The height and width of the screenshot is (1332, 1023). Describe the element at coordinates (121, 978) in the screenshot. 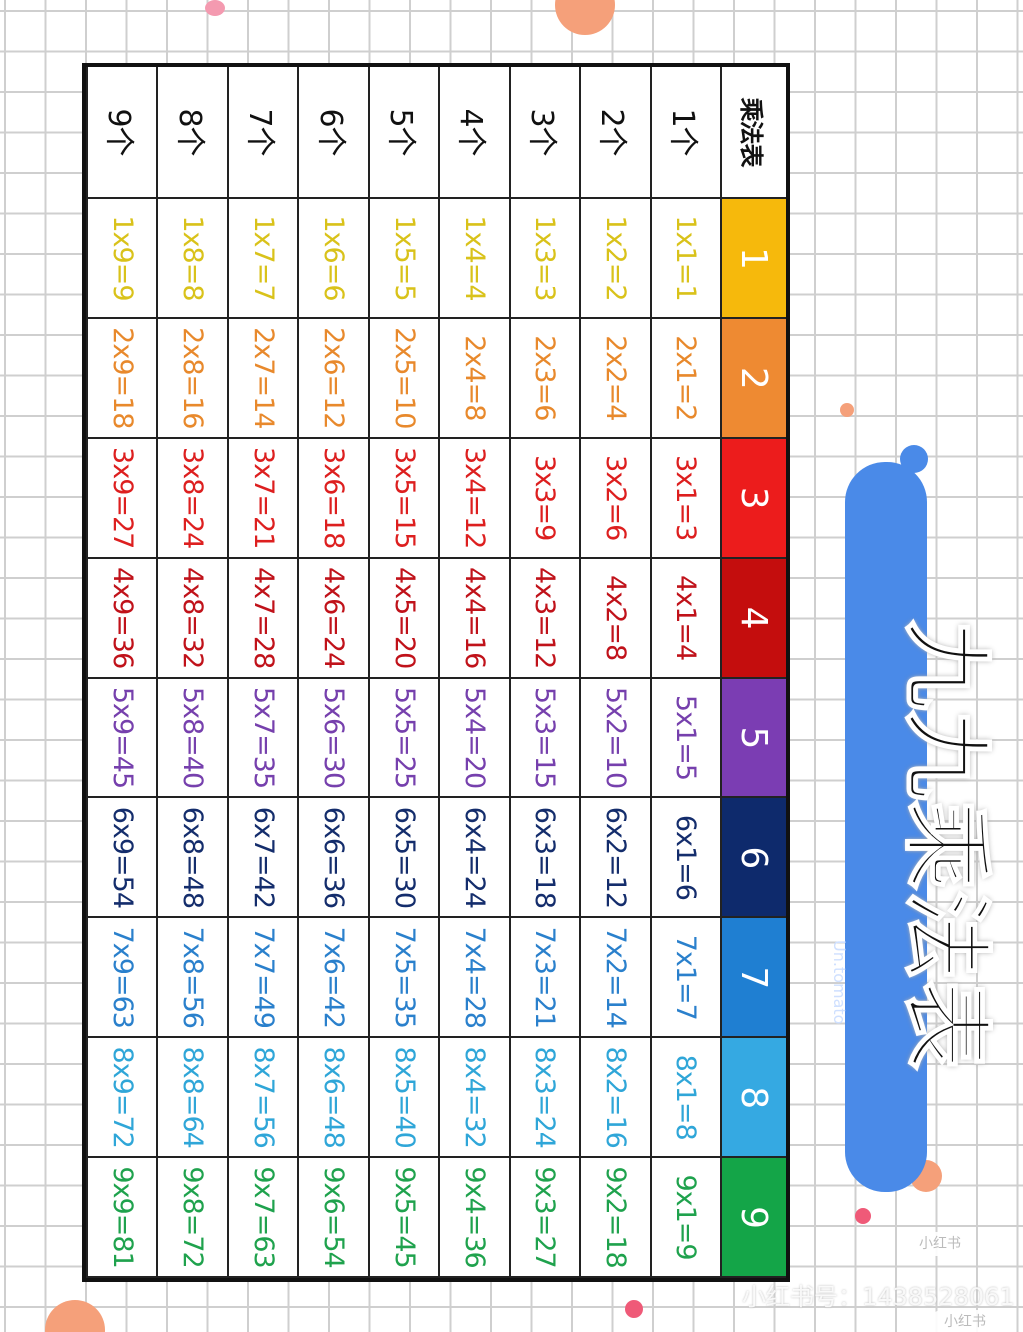

I see `table-cell: 7x9=63` at that location.